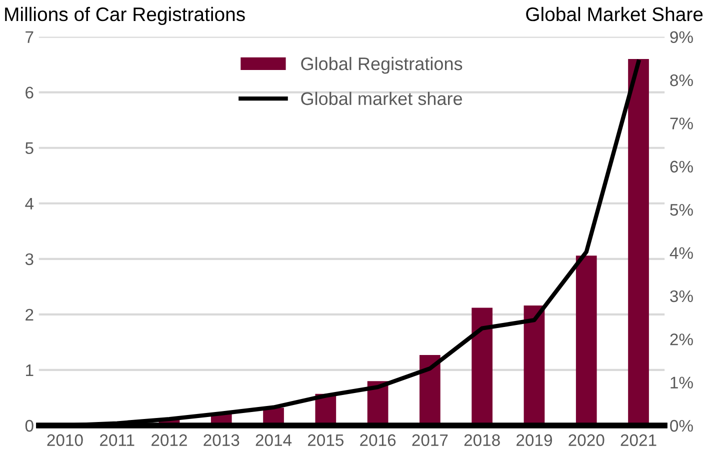 Image resolution: width=707 pixels, height=460 pixels. Describe the element at coordinates (586, 440) in the screenshot. I see `x-tick-label: 2020` at that location.